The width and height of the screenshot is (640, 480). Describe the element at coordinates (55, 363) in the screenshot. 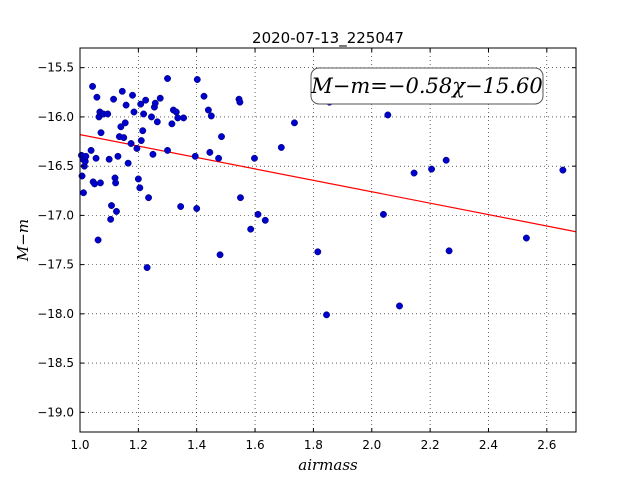

I see `y-tick-label: −18.5` at that location.